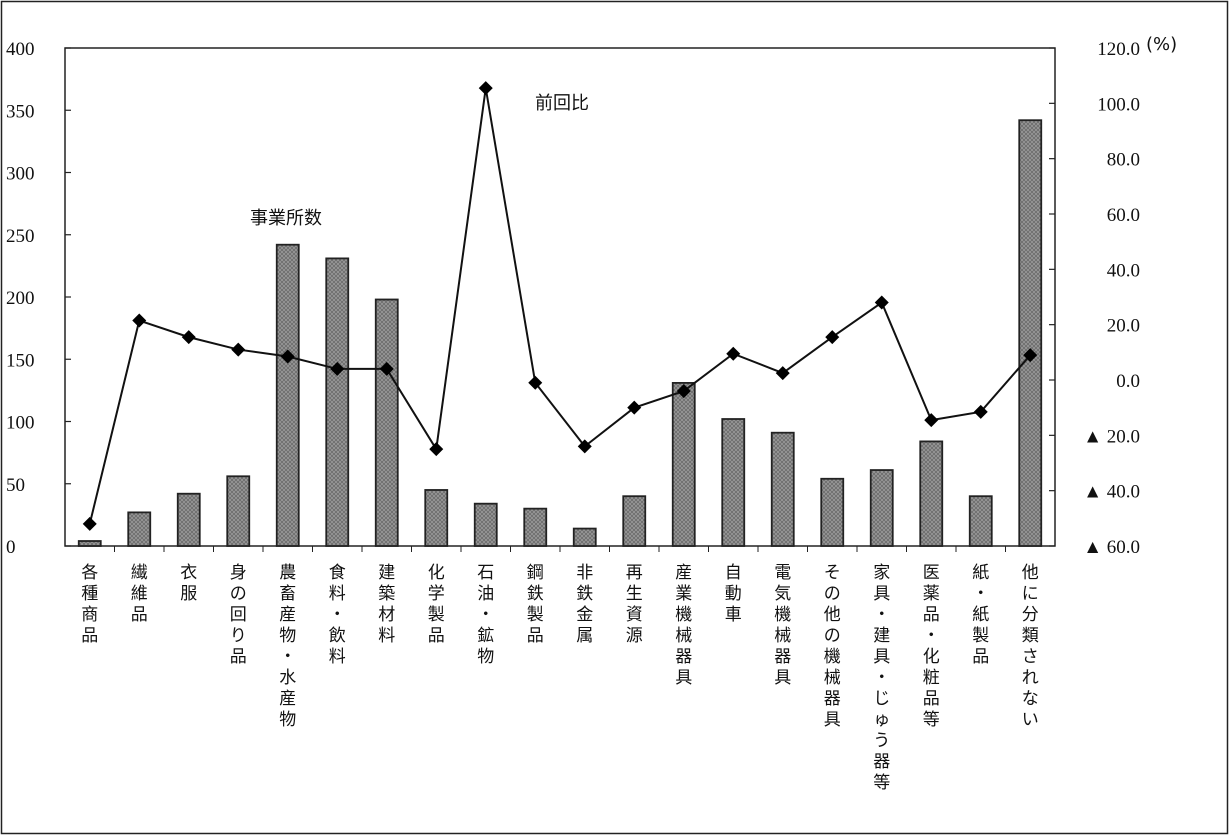 Image resolution: width=1229 pixels, height=835 pixels. I want to click on category-label: 自動車, so click(733, 594).